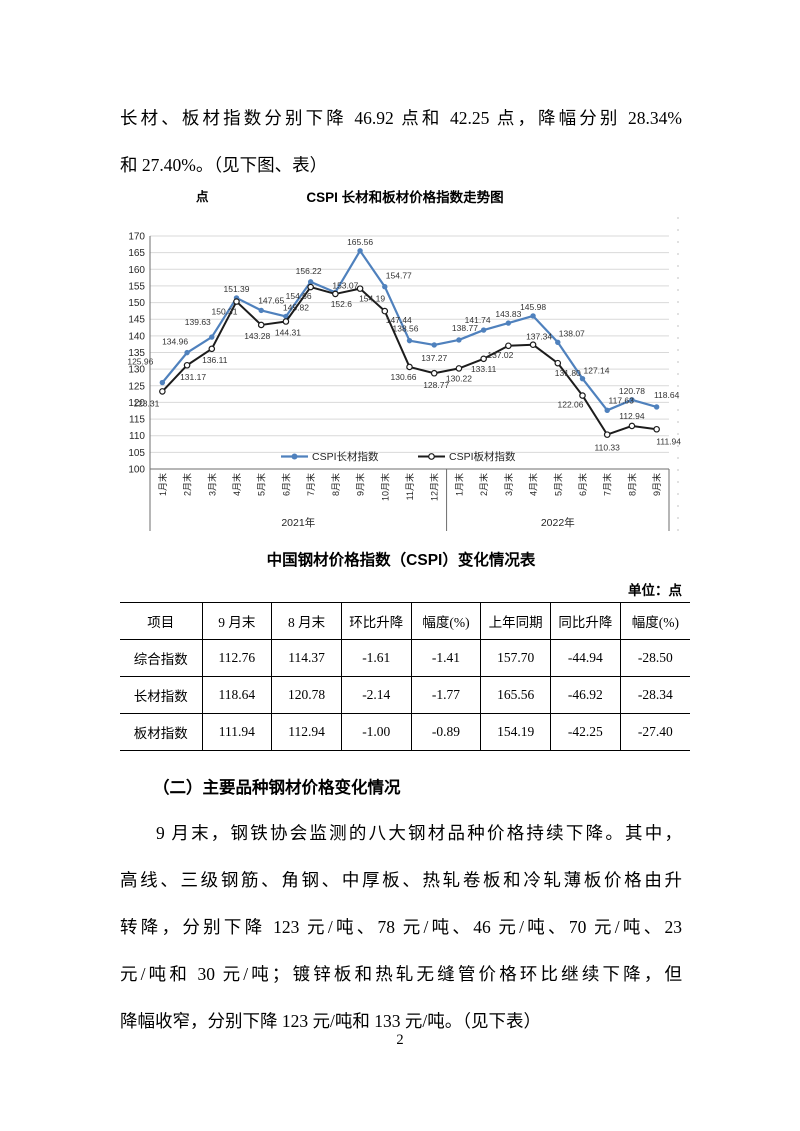 The image size is (800, 1131). Describe the element at coordinates (539, 337) in the screenshot. I see `svg-text: 137.34` at that location.